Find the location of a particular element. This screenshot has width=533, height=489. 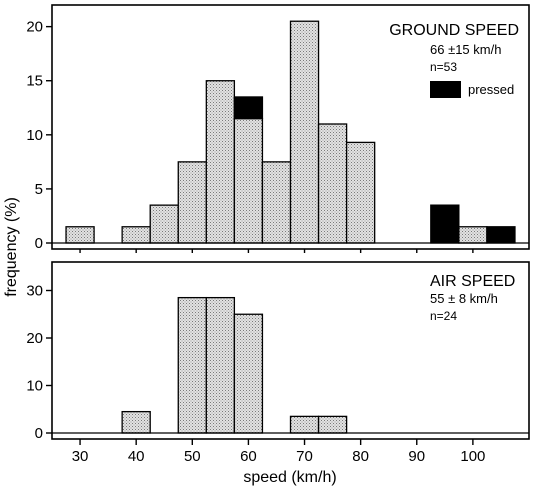

air-speed-y-tick-label: 30 is located at coordinates (34, 291).